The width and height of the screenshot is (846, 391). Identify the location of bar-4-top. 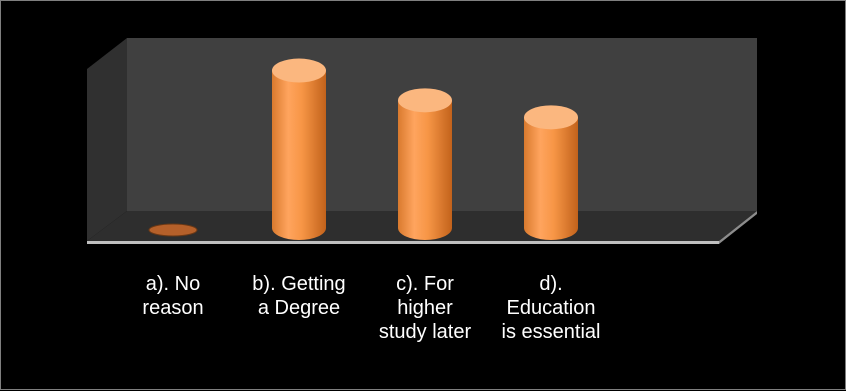
(551, 117).